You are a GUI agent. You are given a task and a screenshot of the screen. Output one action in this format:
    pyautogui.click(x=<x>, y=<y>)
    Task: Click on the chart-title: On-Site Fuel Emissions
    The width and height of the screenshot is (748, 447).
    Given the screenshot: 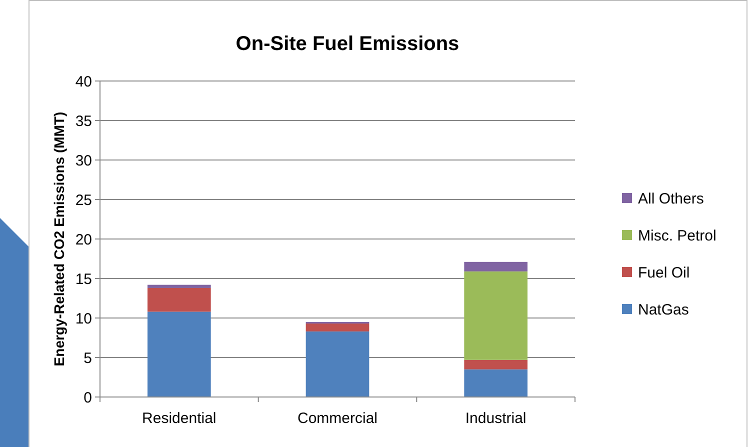 What is the action you would take?
    pyautogui.click(x=348, y=44)
    